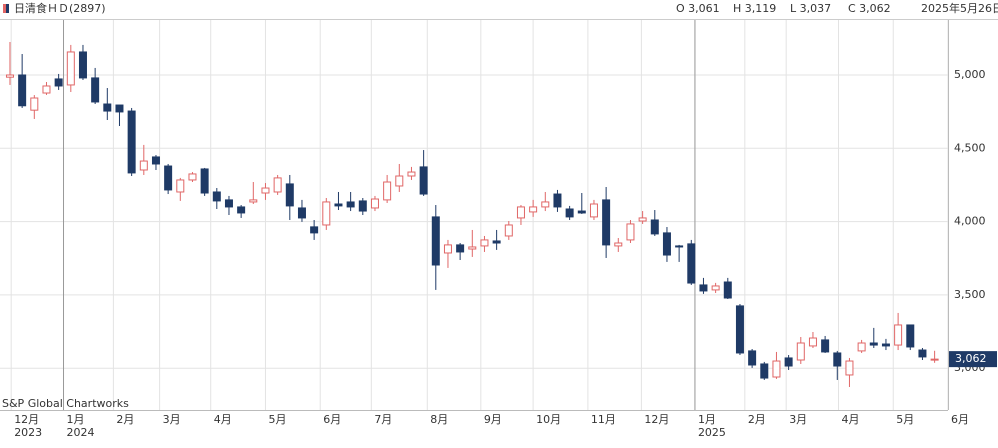  What do you see at coordinates (81, 432) in the screenshot?
I see `year-label: 2024` at bounding box center [81, 432].